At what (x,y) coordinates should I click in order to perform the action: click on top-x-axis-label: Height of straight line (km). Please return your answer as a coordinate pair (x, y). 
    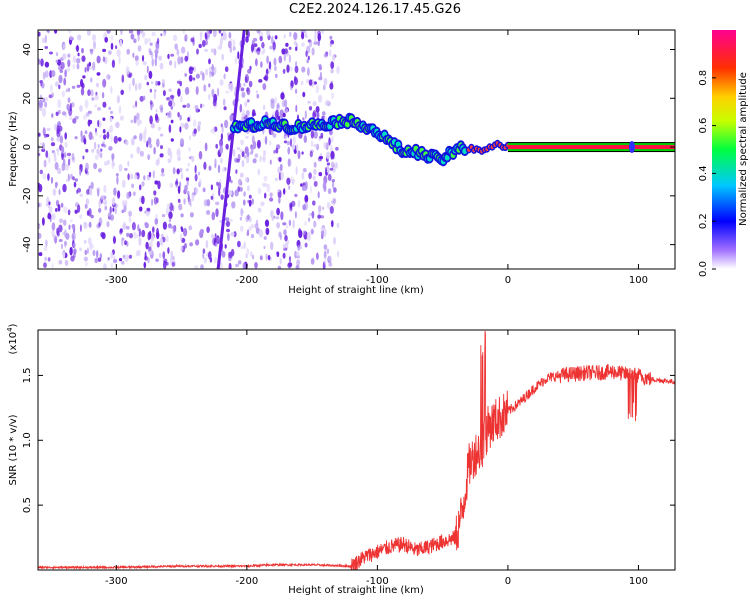
    Looking at the image, I should click on (356, 290).